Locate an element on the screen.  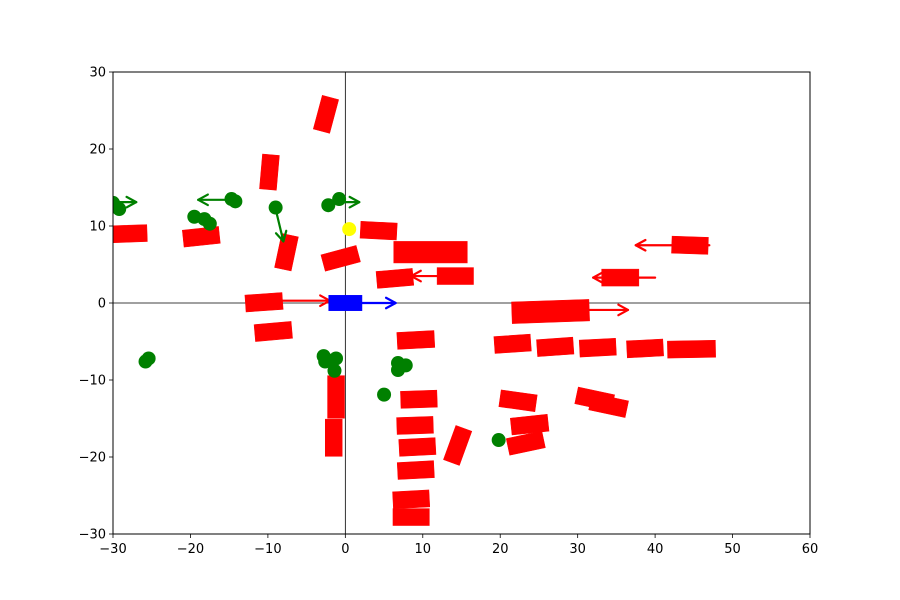
y-axis-ticks: −30 −20 −10 0 10 20 30 is located at coordinates (96, 304).